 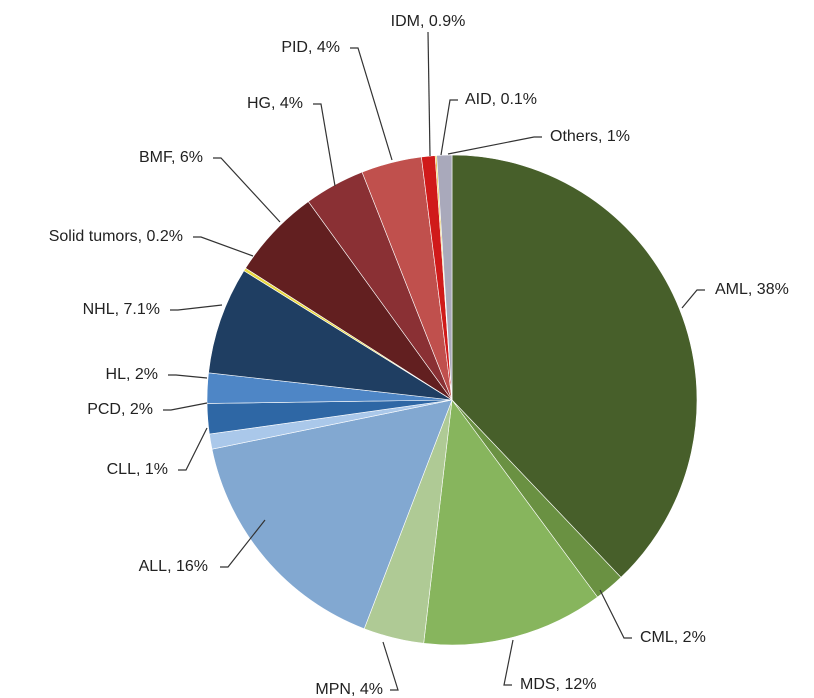 I want to click on data-label: Solid tumors, 0.2%, so click(x=116, y=236).